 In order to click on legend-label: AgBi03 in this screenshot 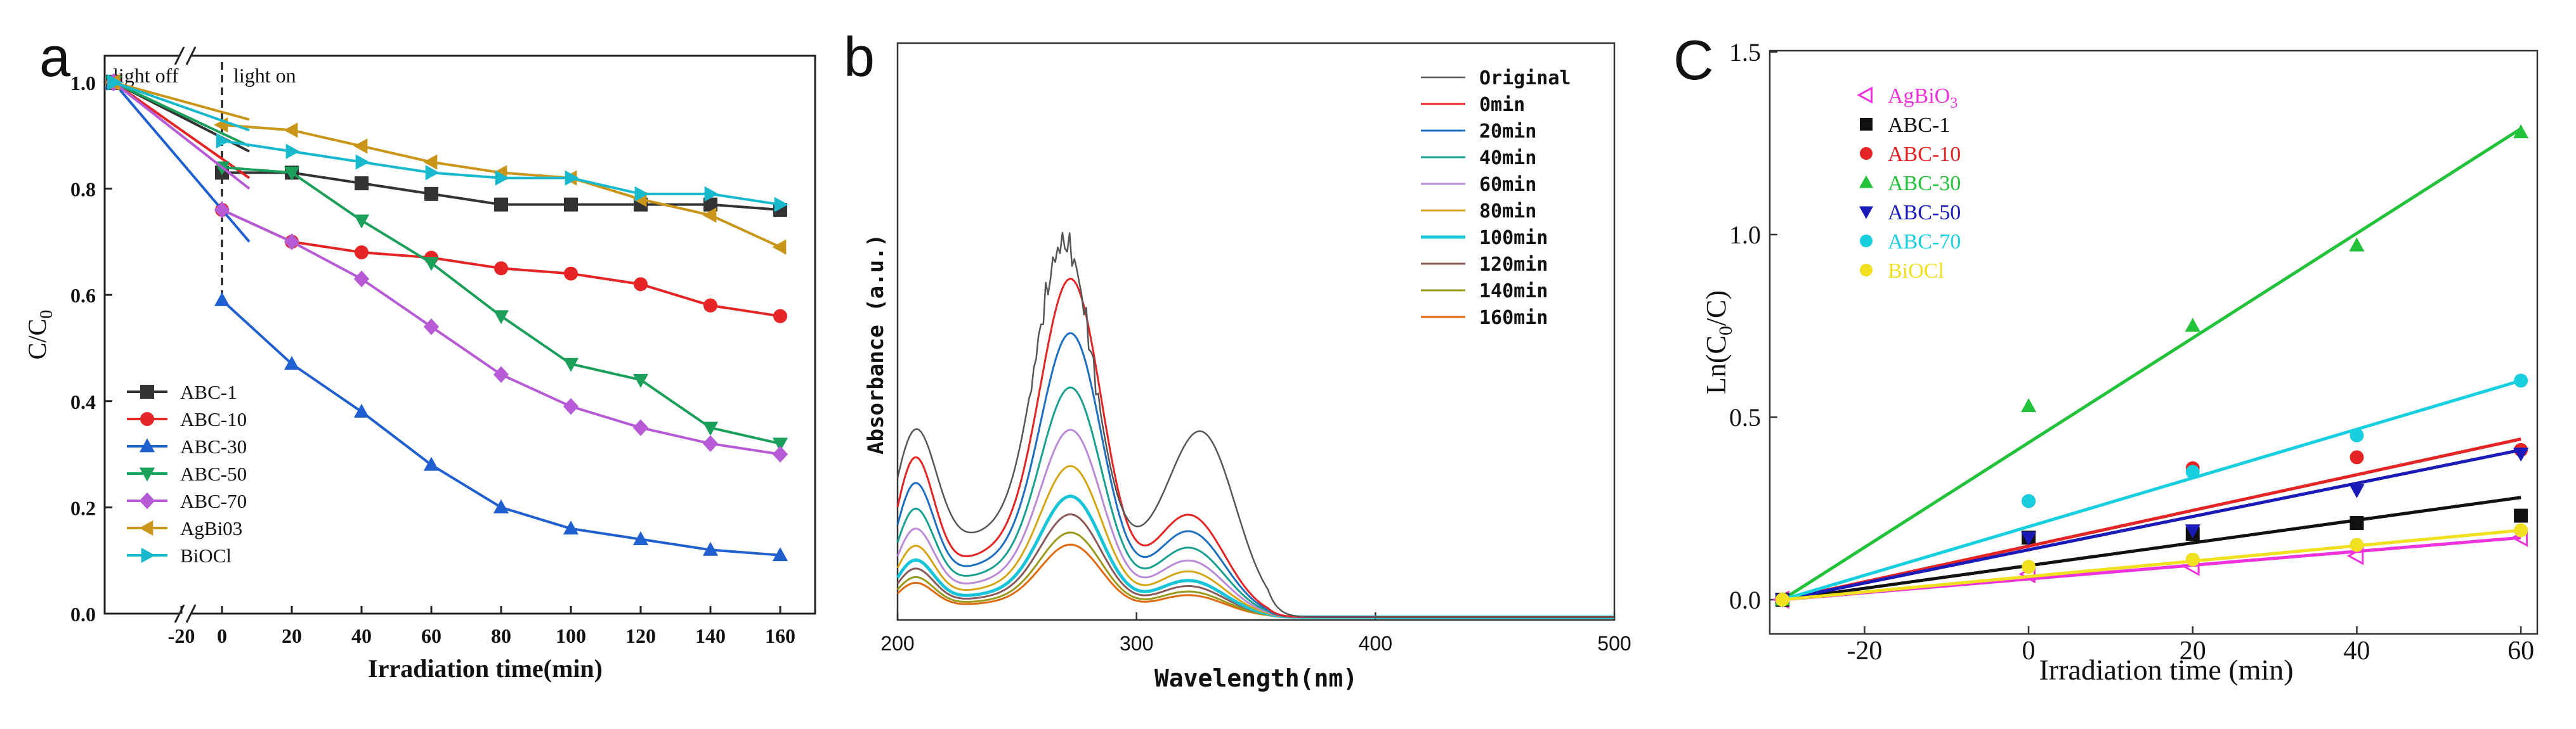, I will do `click(211, 528)`.